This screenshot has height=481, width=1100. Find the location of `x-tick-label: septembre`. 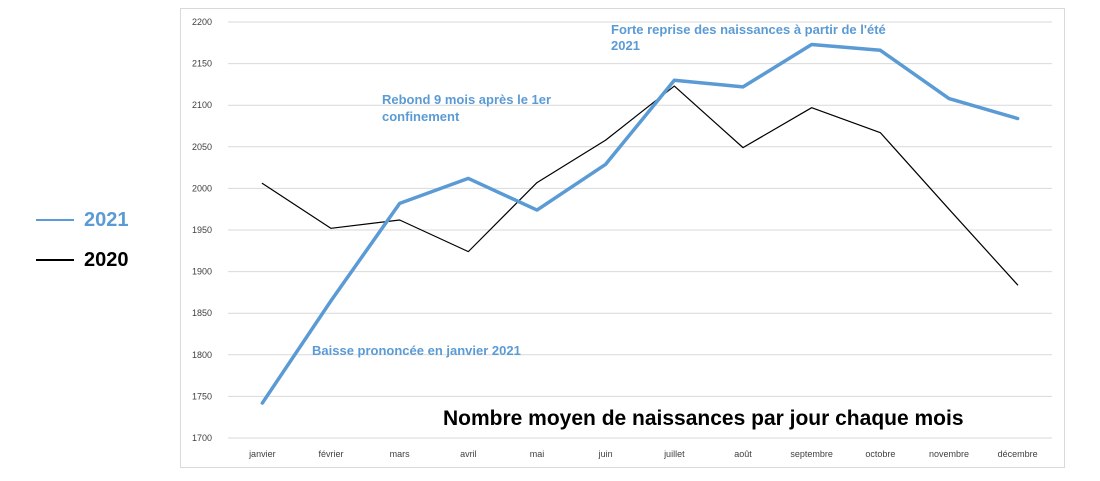

x-tick-label: septembre is located at coordinates (811, 454).